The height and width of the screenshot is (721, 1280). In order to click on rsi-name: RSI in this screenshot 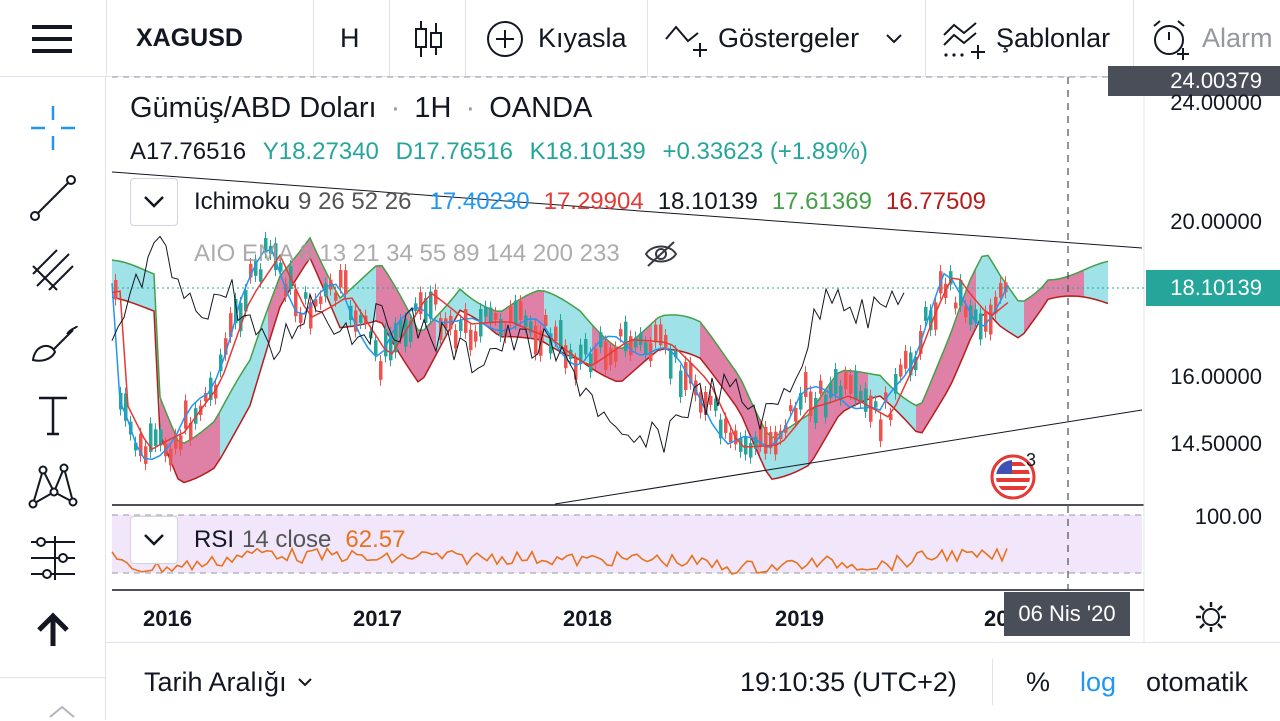, I will do `click(214, 539)`.